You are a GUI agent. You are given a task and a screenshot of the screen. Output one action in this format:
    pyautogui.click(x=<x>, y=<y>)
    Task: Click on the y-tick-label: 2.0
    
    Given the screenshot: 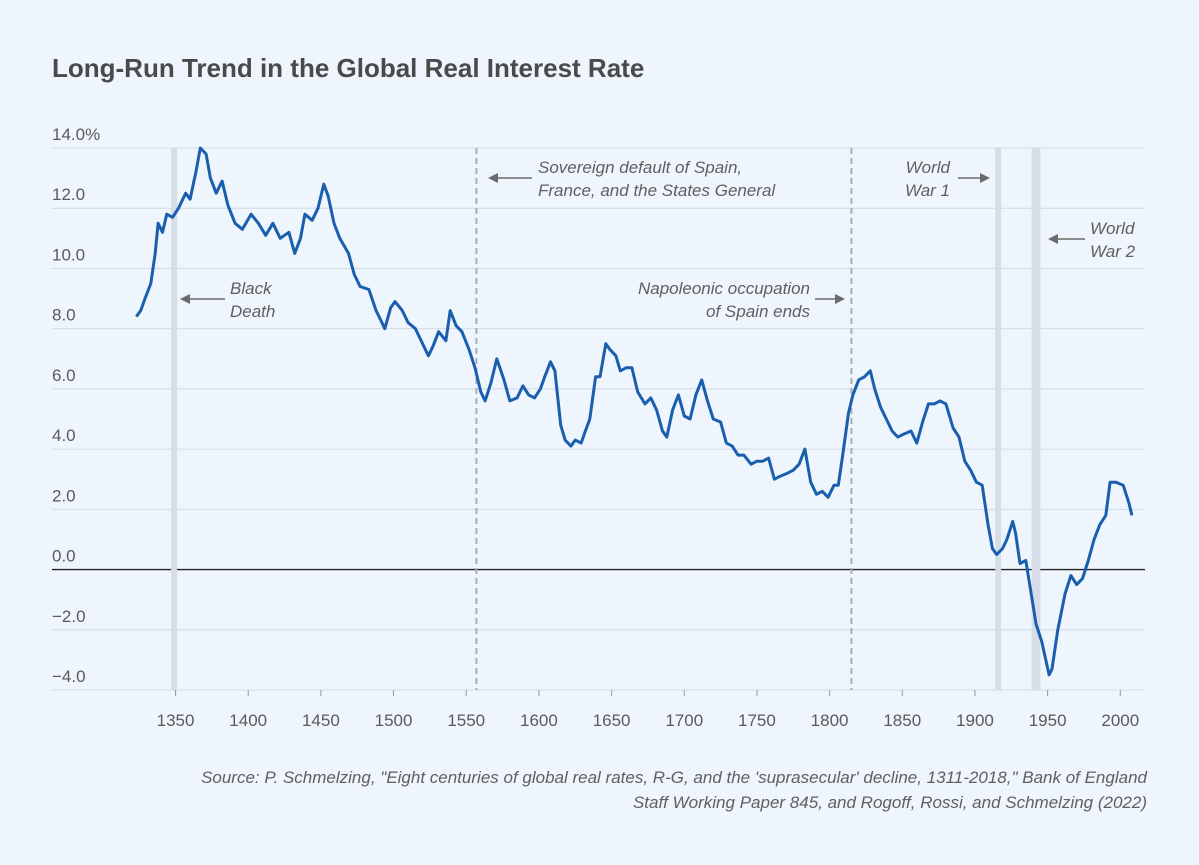 What is the action you would take?
    pyautogui.click(x=64, y=495)
    